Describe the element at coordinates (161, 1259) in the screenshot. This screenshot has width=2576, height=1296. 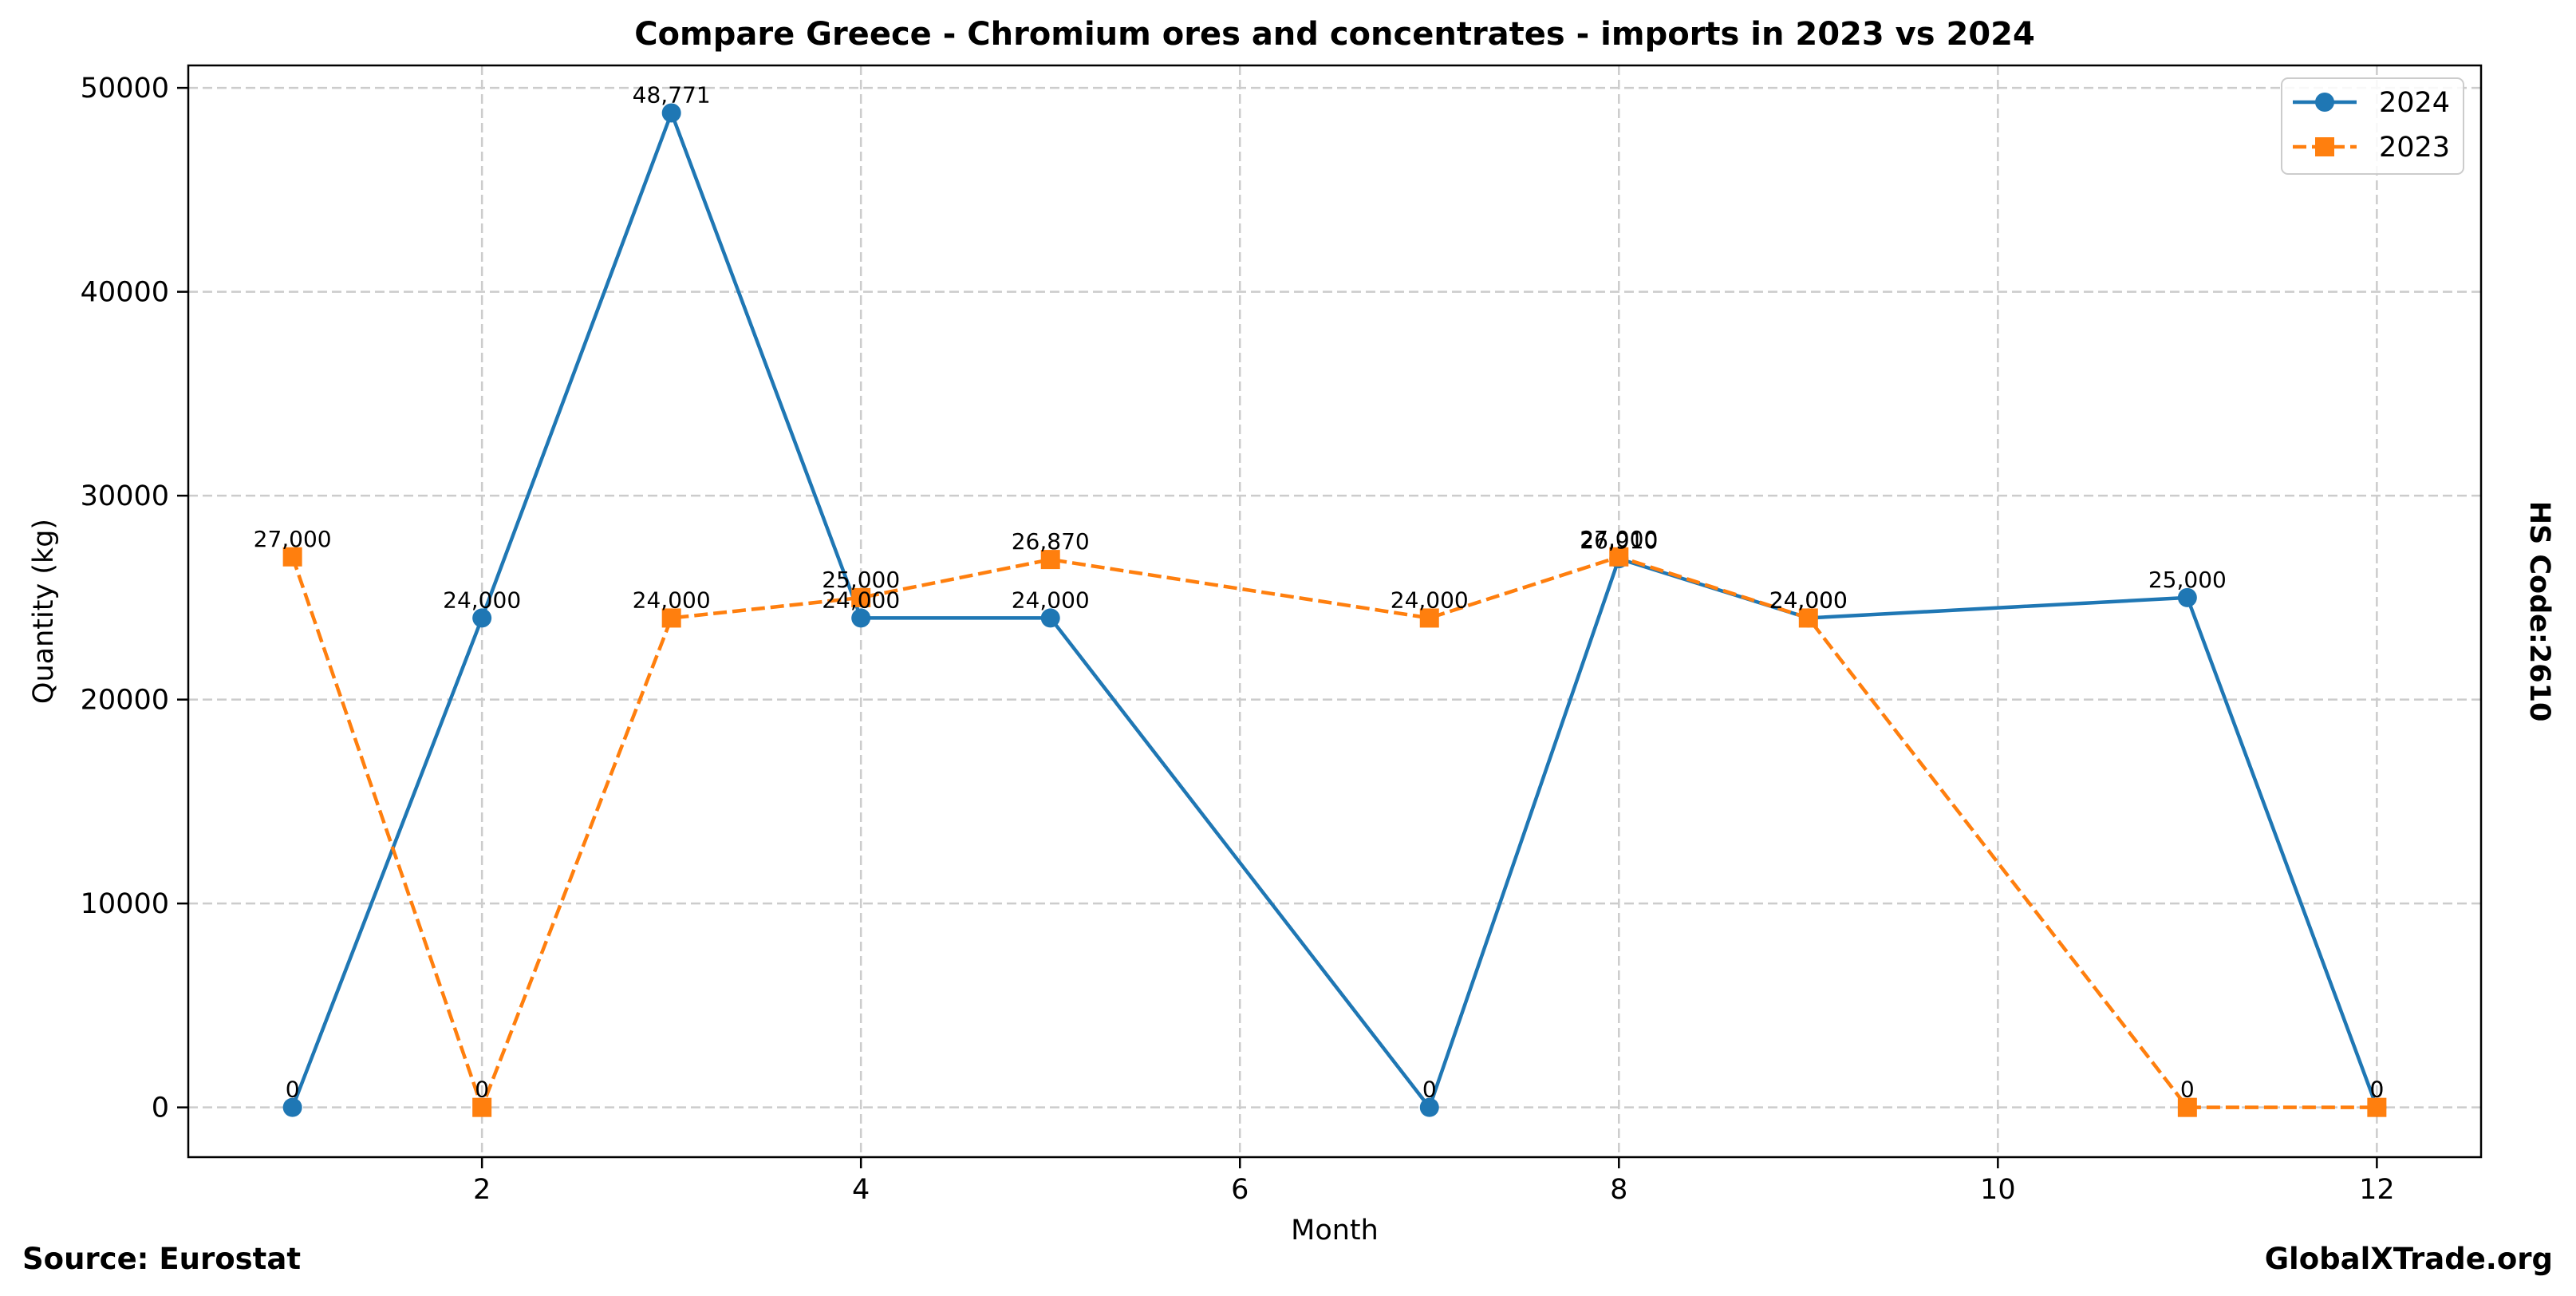
I see `source-label: Source: Eurostat` at that location.